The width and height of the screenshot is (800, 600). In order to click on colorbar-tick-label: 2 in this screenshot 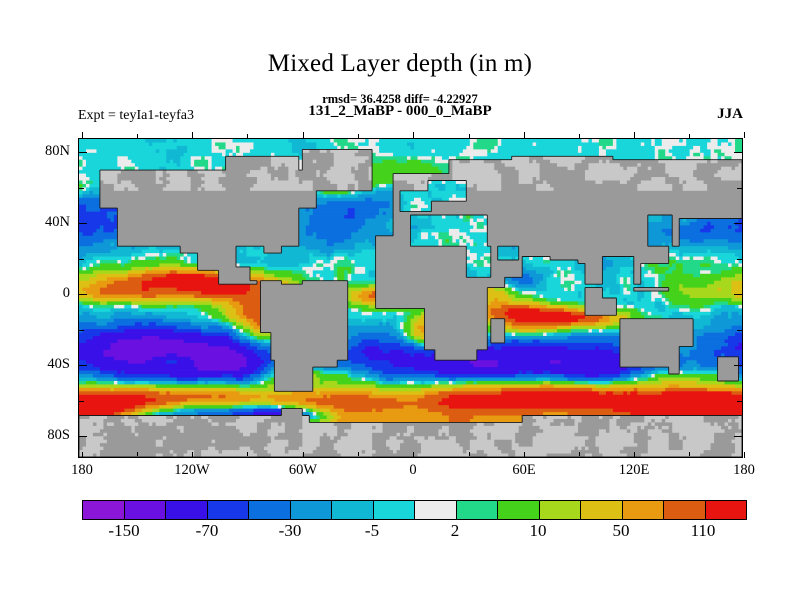, I will do `click(455, 530)`.